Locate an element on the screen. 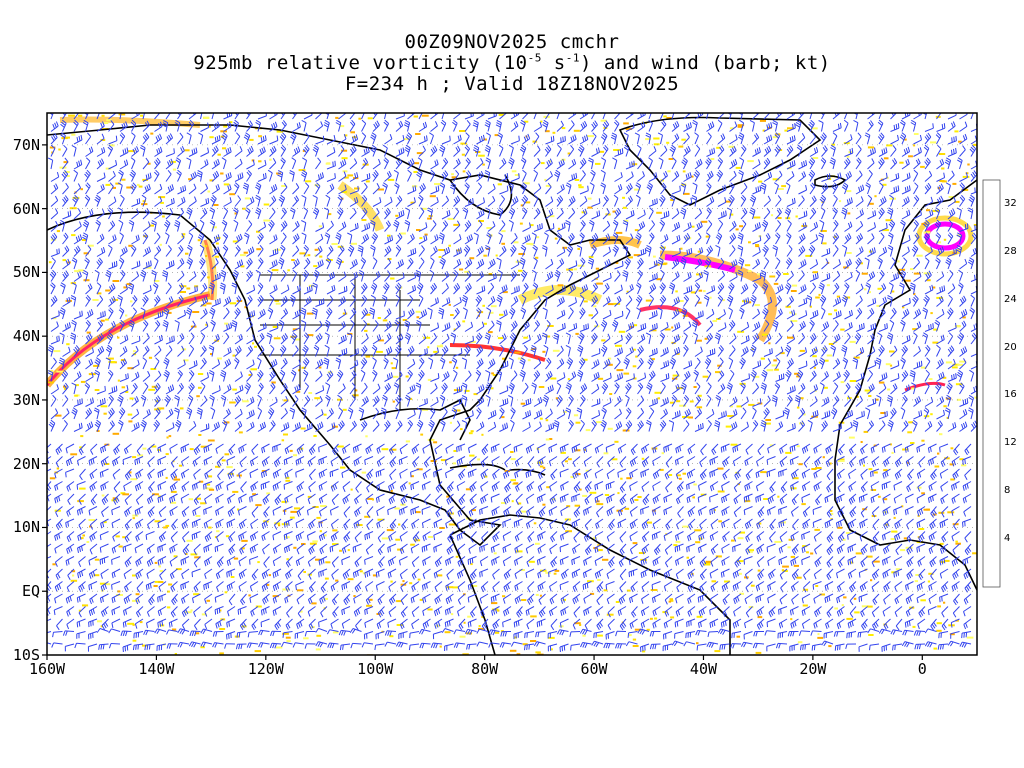 The width and height of the screenshot is (1024, 768). lon-label: 20W is located at coordinates (813, 669).